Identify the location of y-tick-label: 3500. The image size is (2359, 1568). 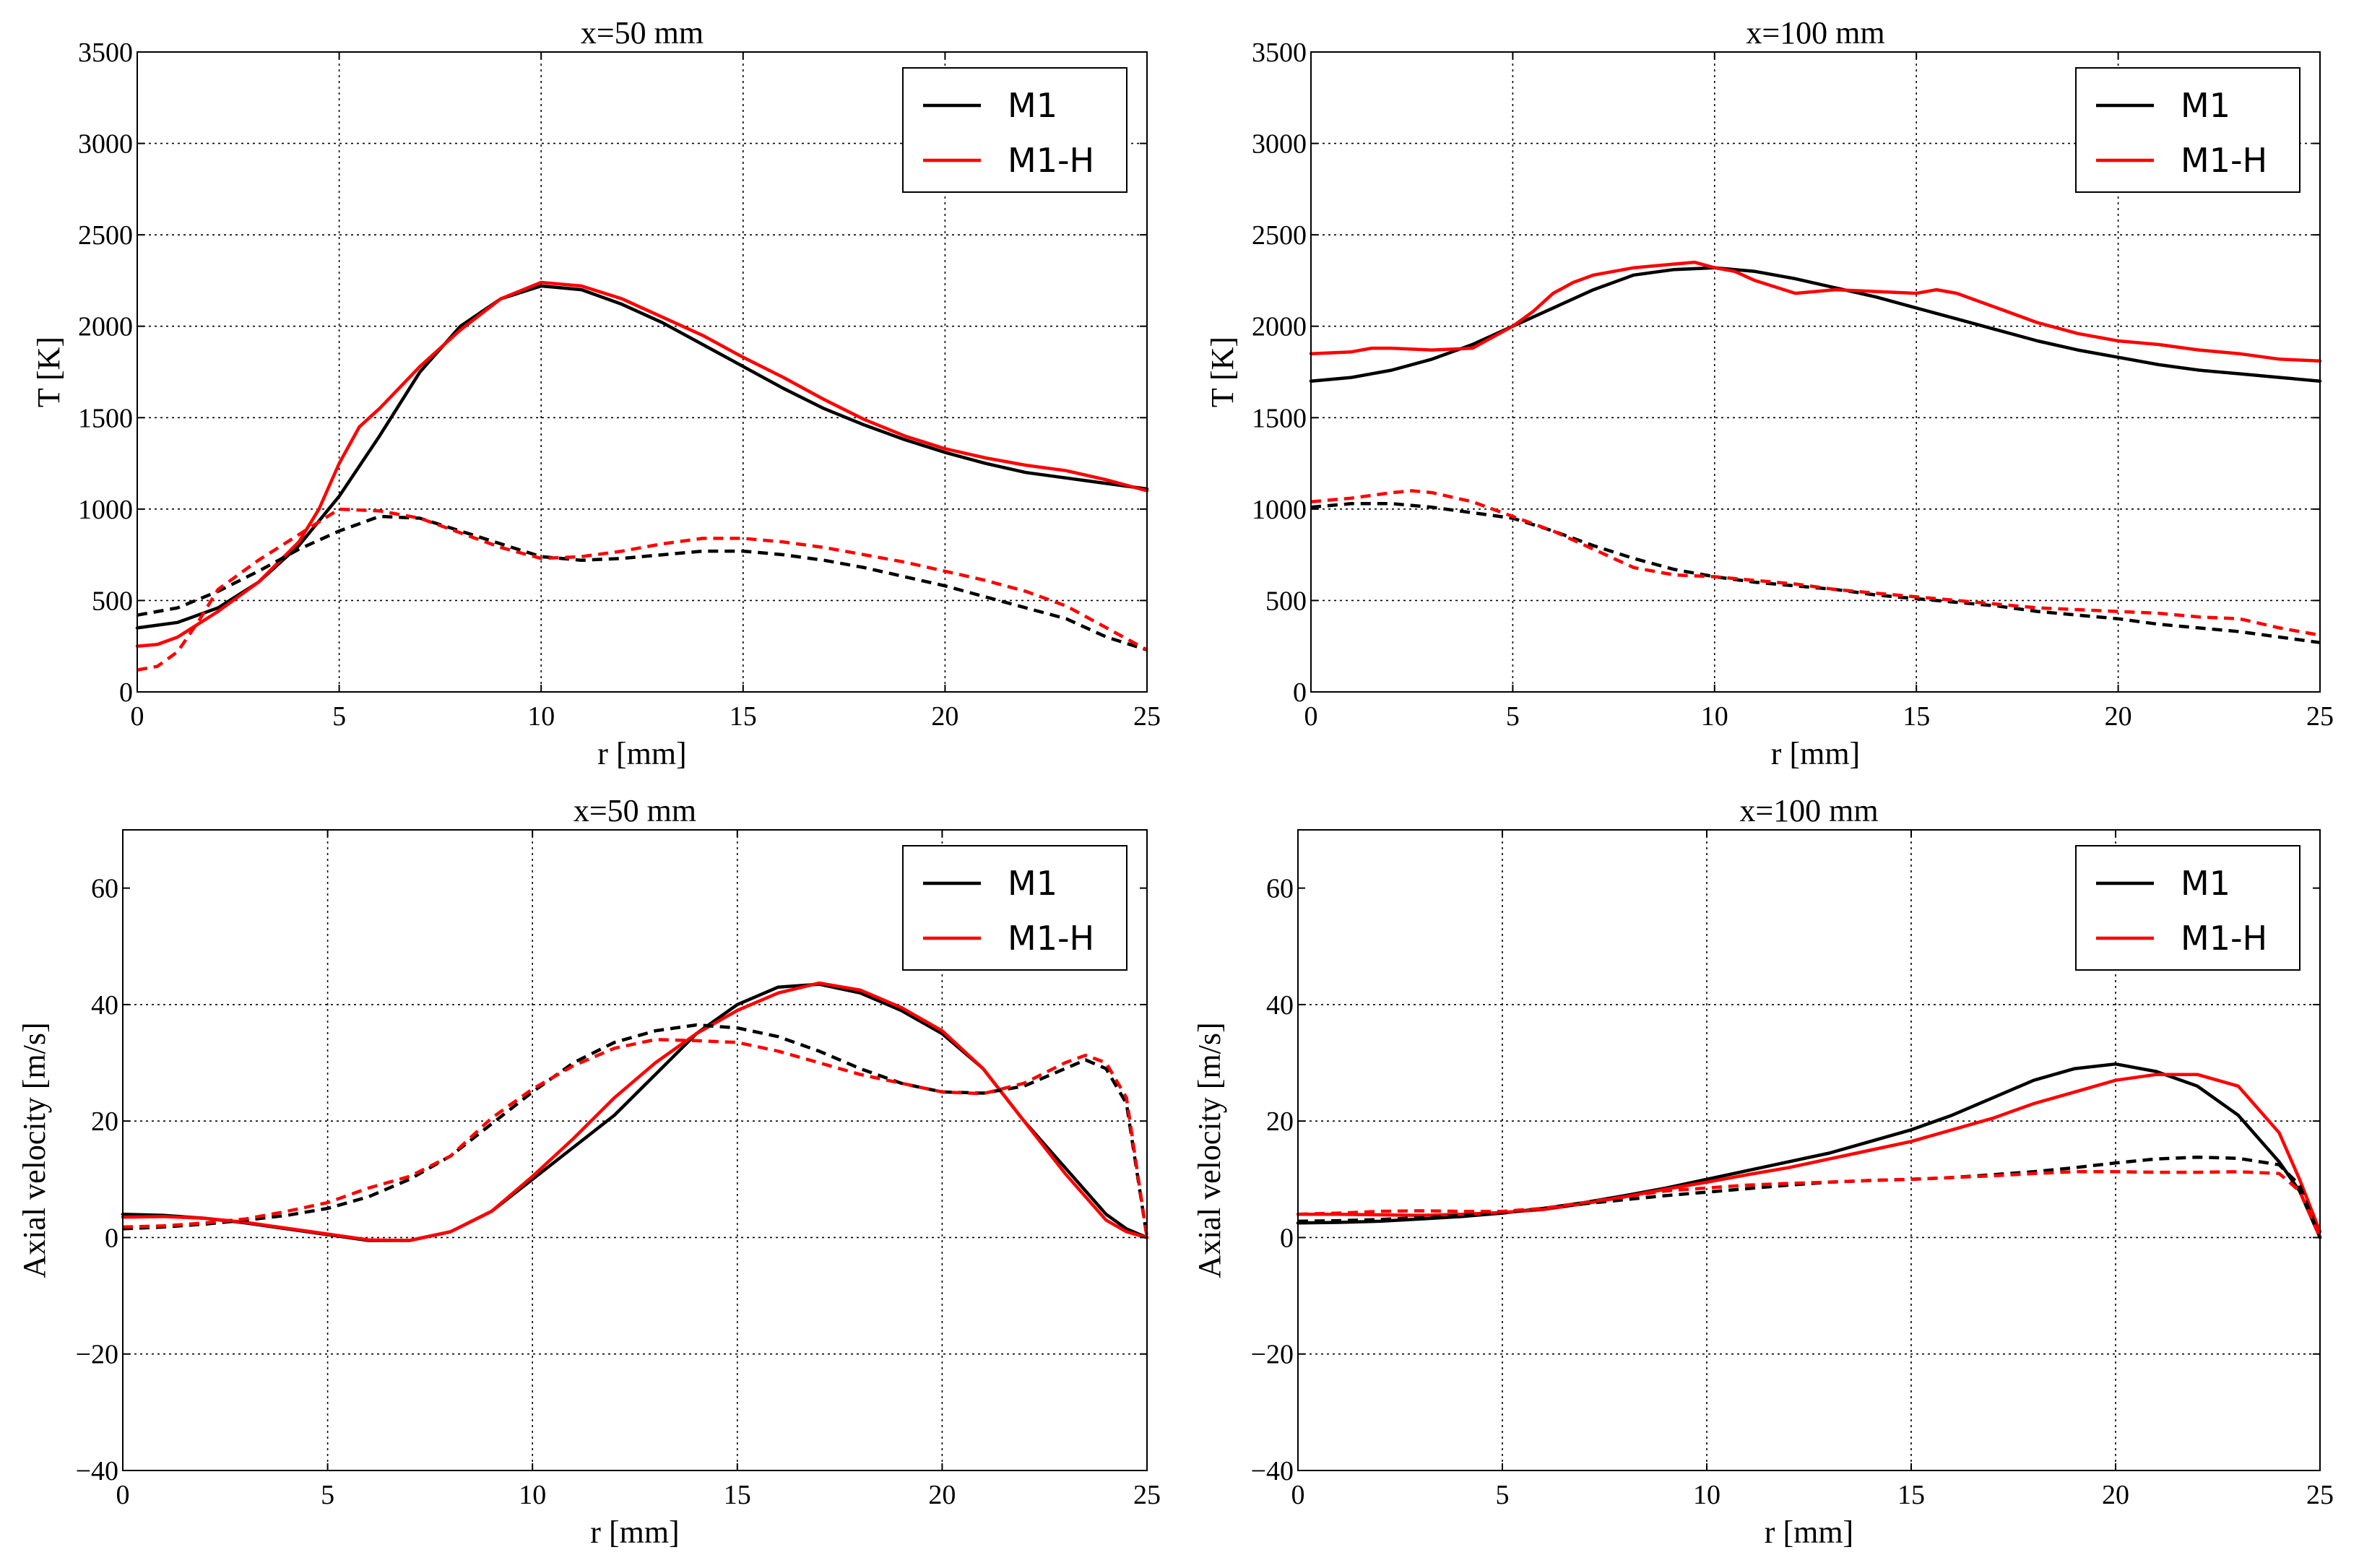
(1279, 53).